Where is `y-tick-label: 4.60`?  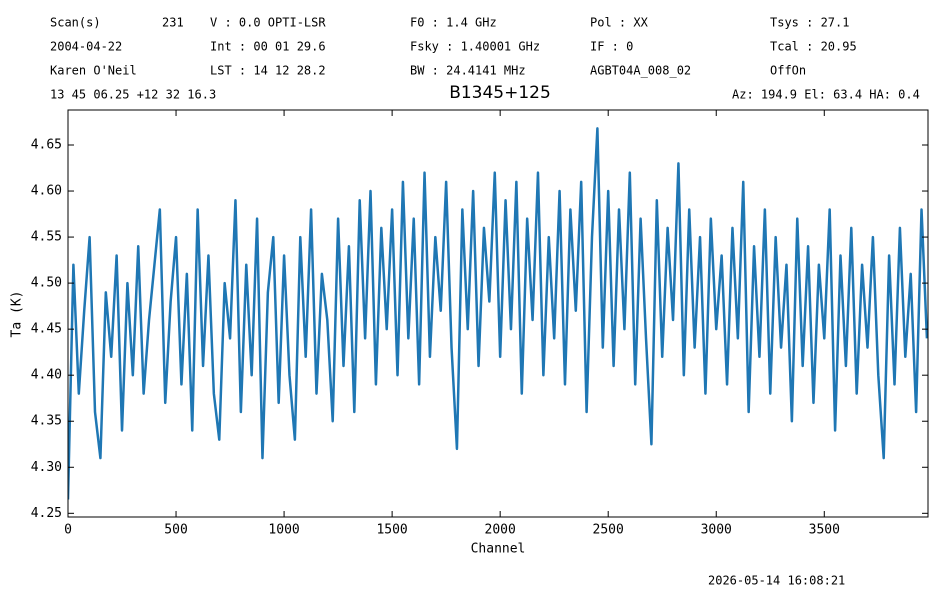 y-tick-label: 4.60 is located at coordinates (46, 191).